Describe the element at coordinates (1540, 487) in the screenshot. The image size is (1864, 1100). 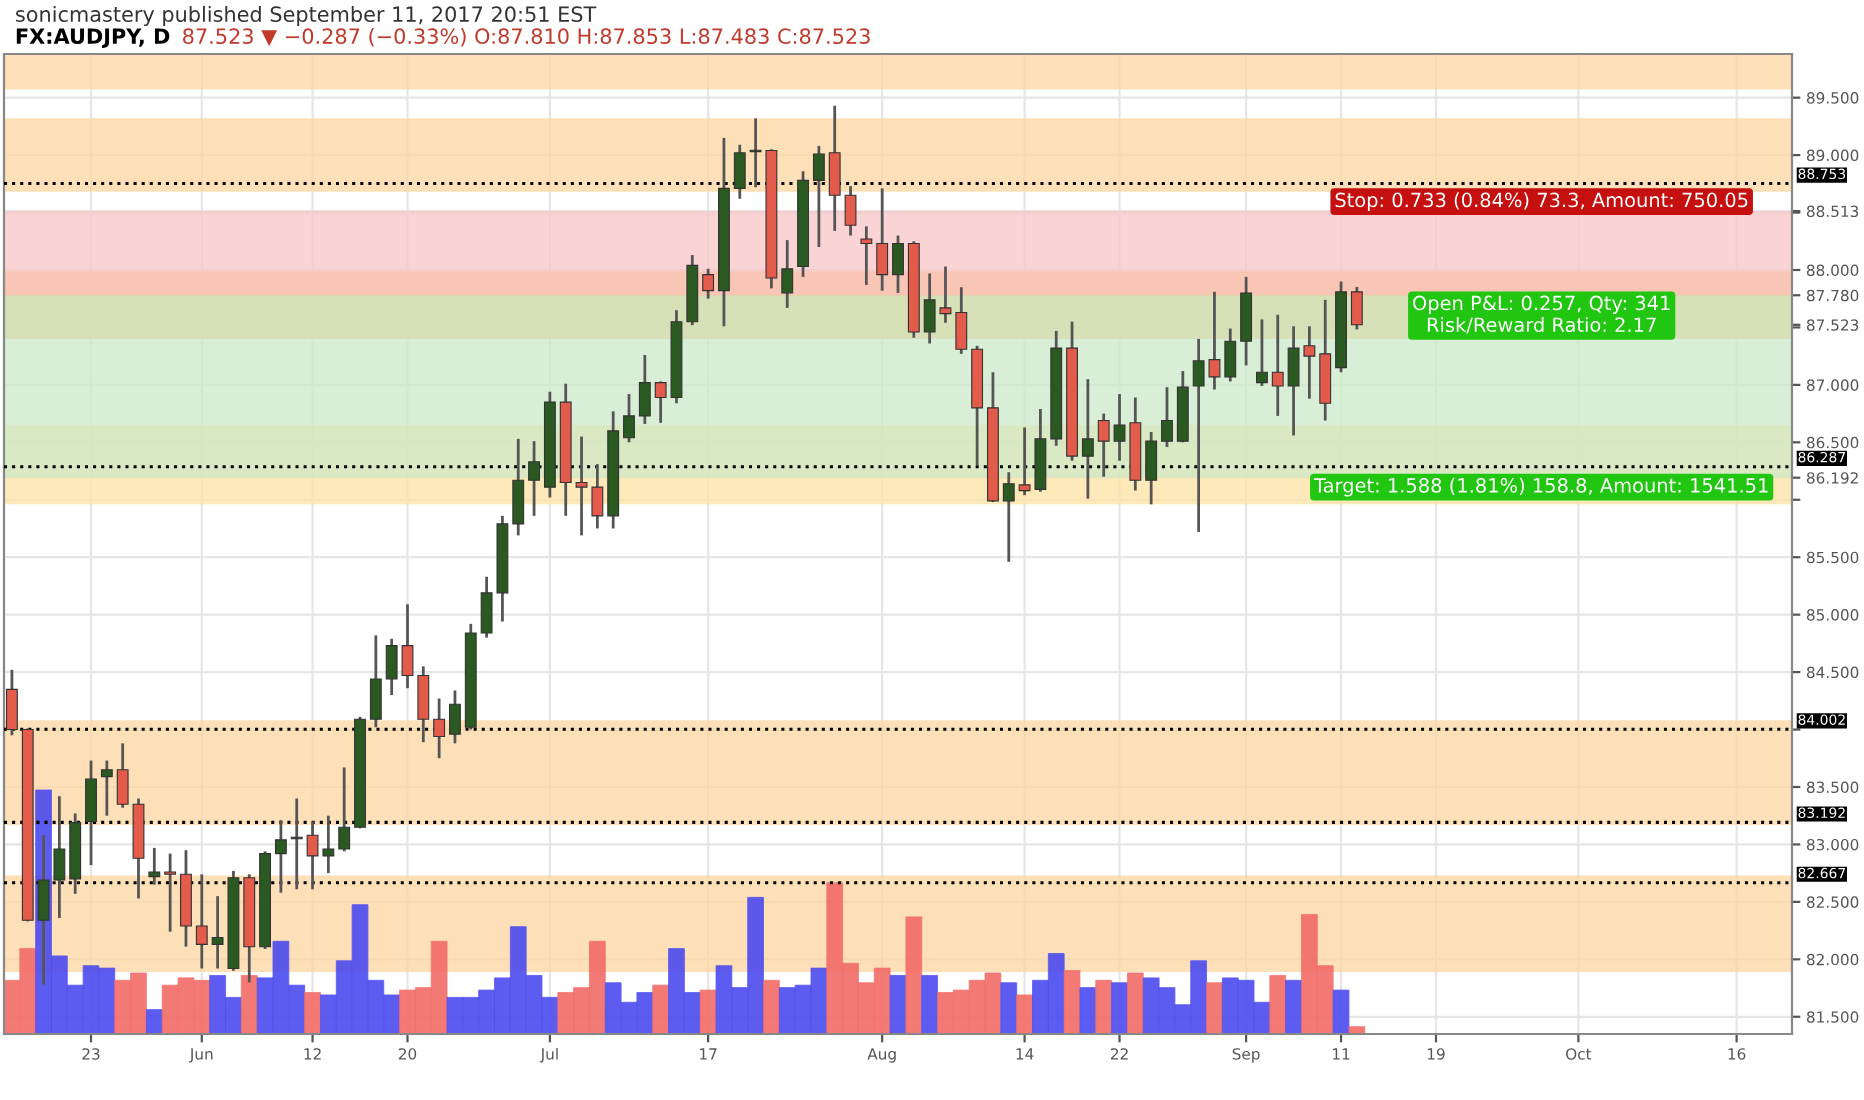
I see `band-label: Target: 1.588 (1.81%) 158.8, Amount: 1541.51` at that location.